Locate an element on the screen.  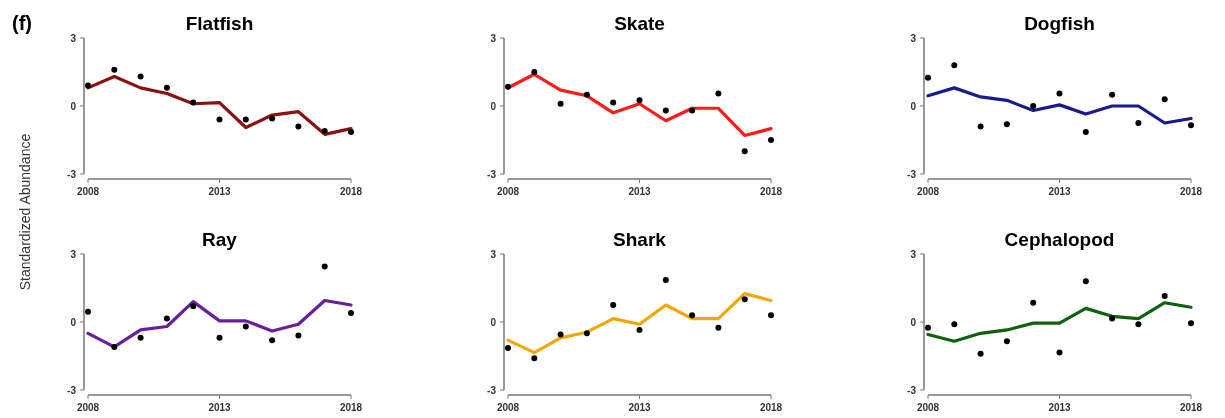
chart-title: Dogfish is located at coordinates (1059, 23).